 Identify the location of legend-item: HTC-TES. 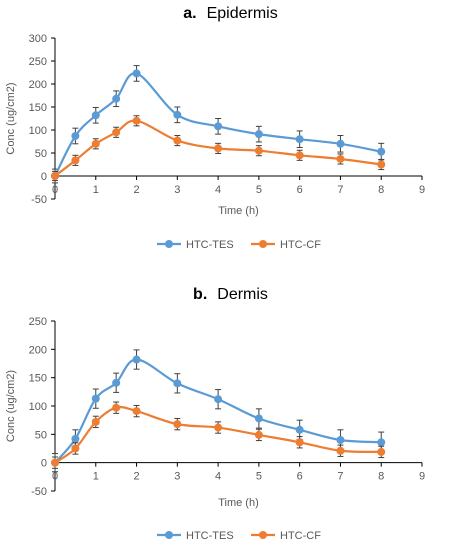
(195, 245).